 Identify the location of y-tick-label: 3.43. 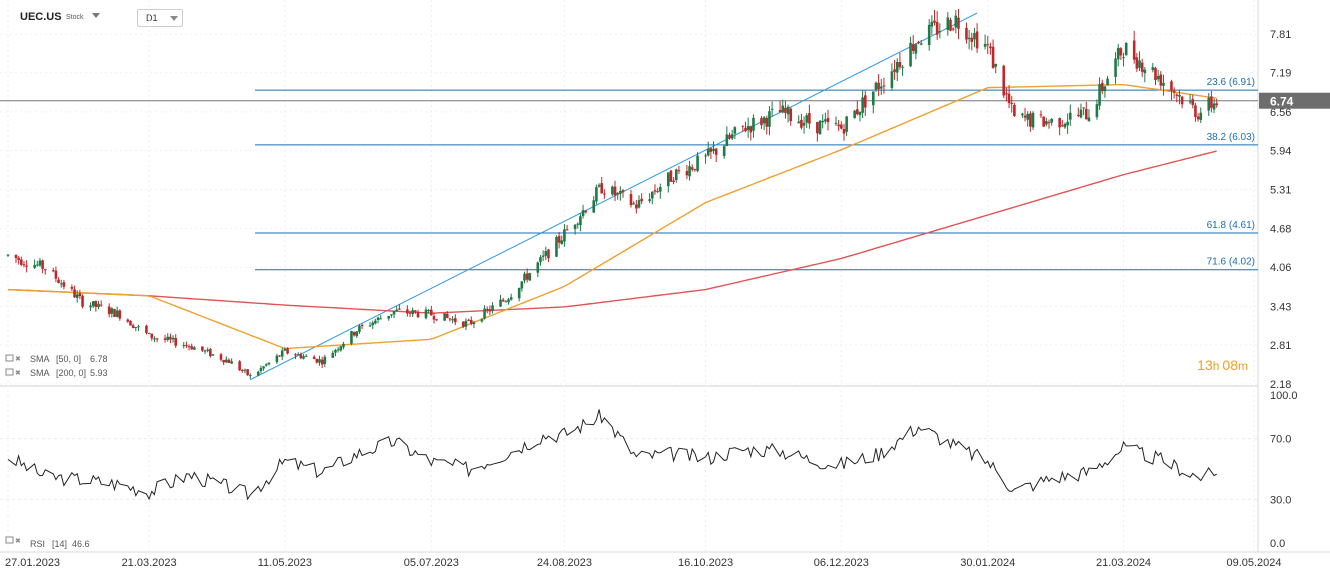
(1280, 307).